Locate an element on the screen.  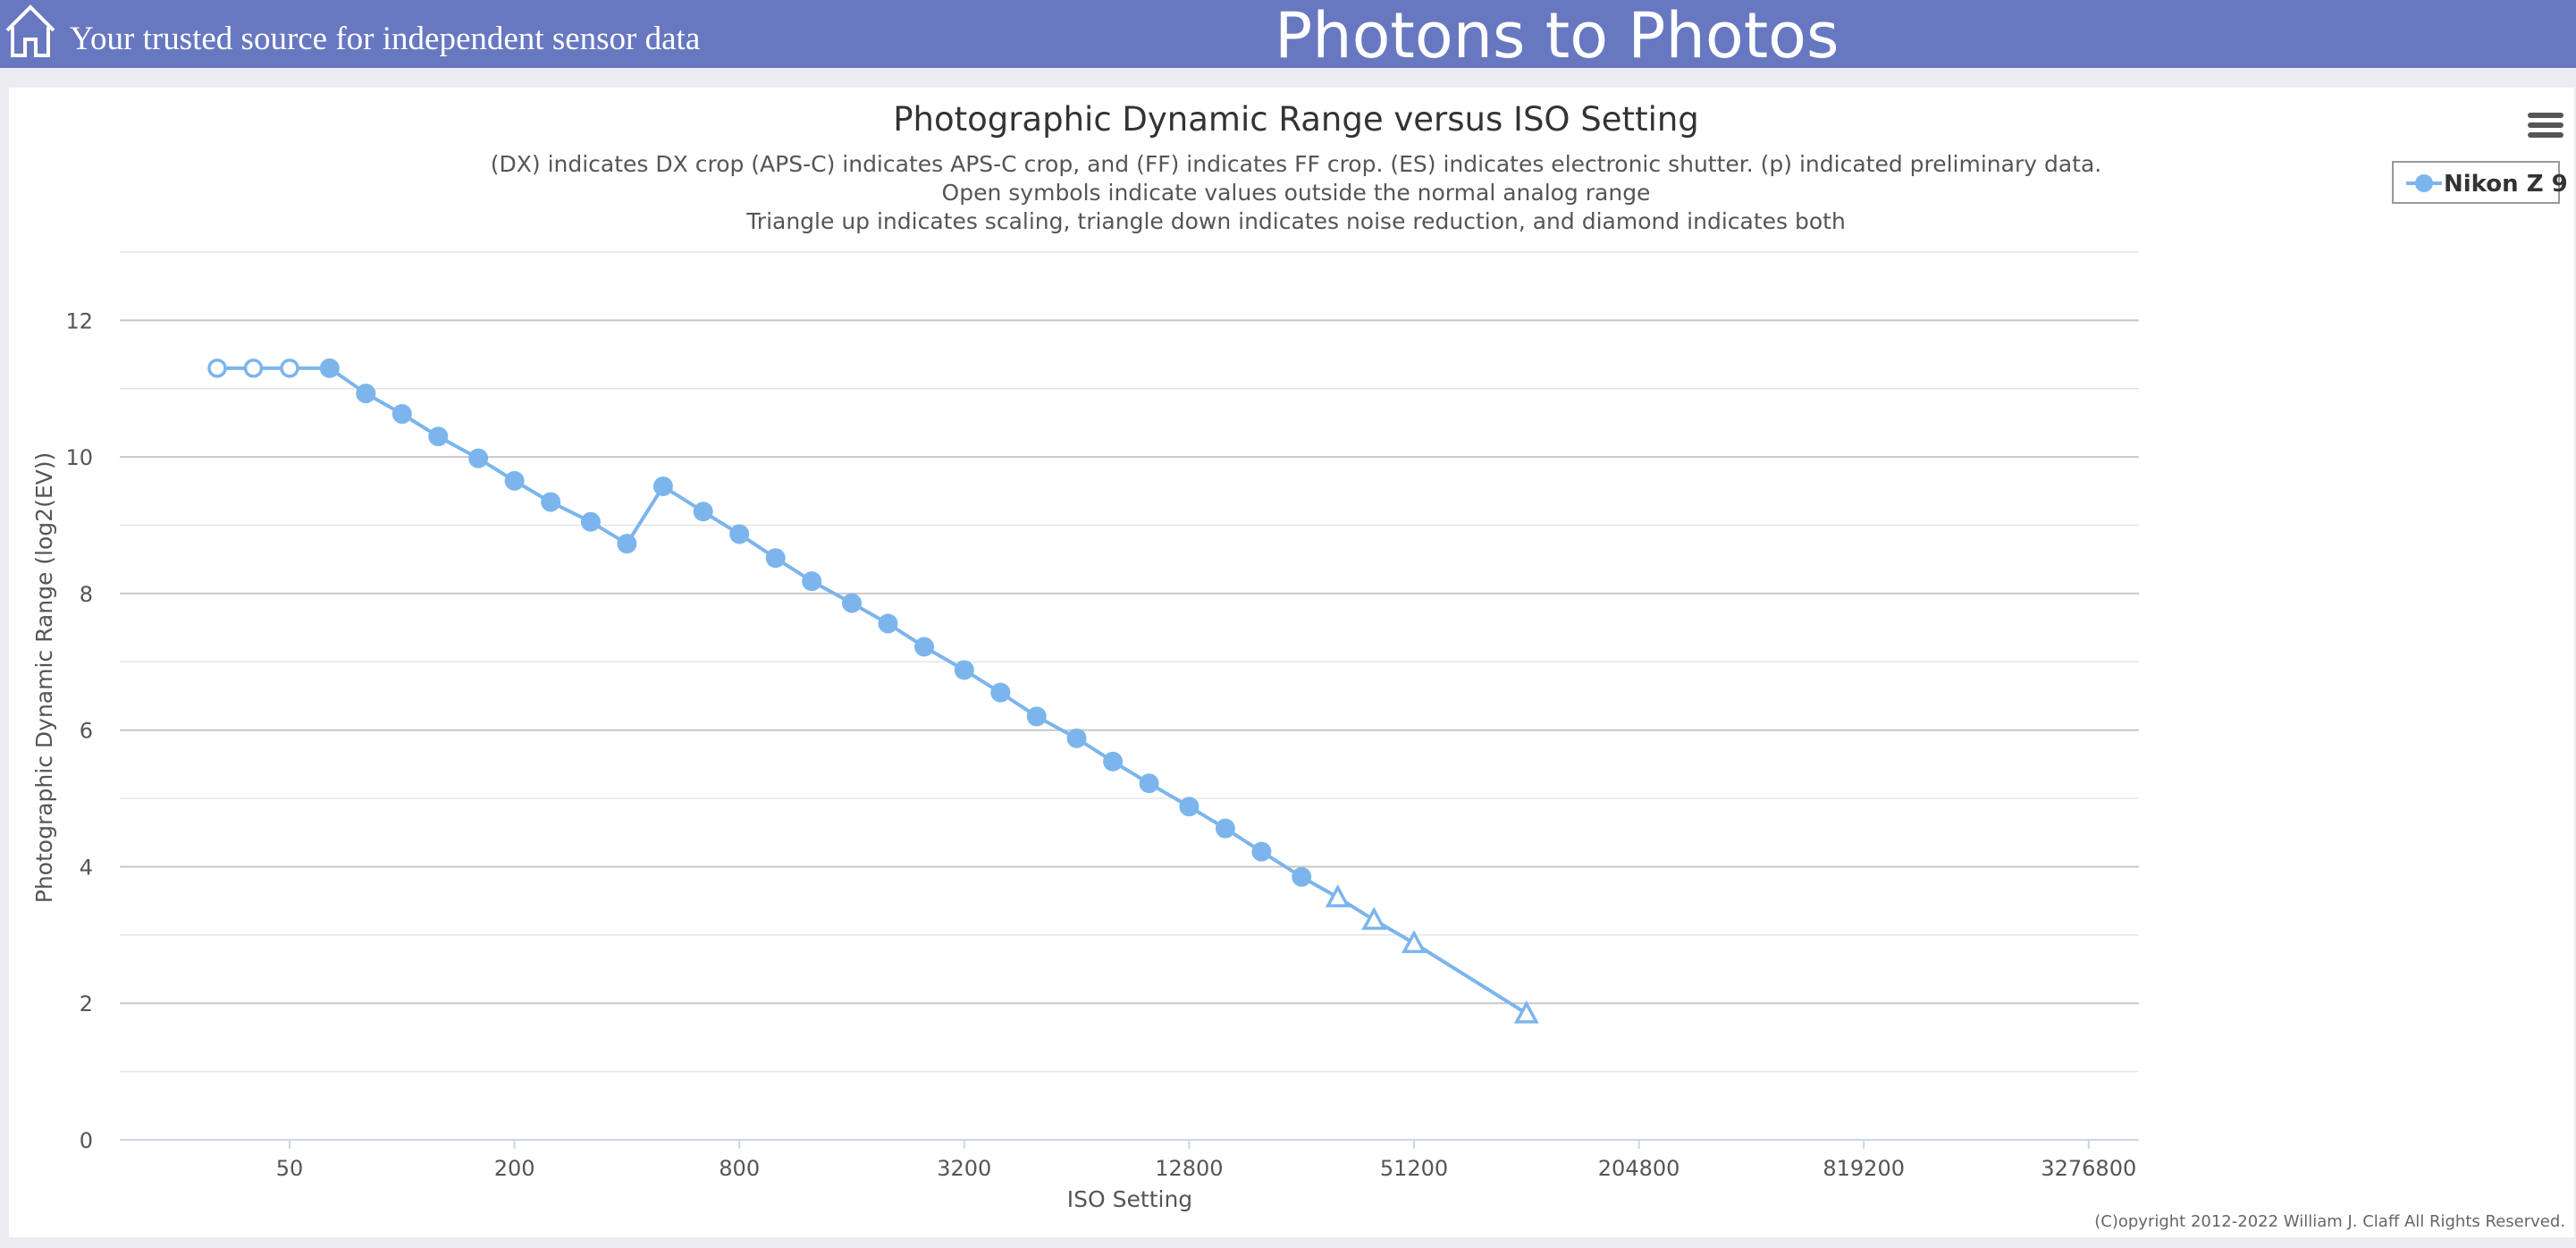
site-title: Photons to Photos is located at coordinates (1557, 36).